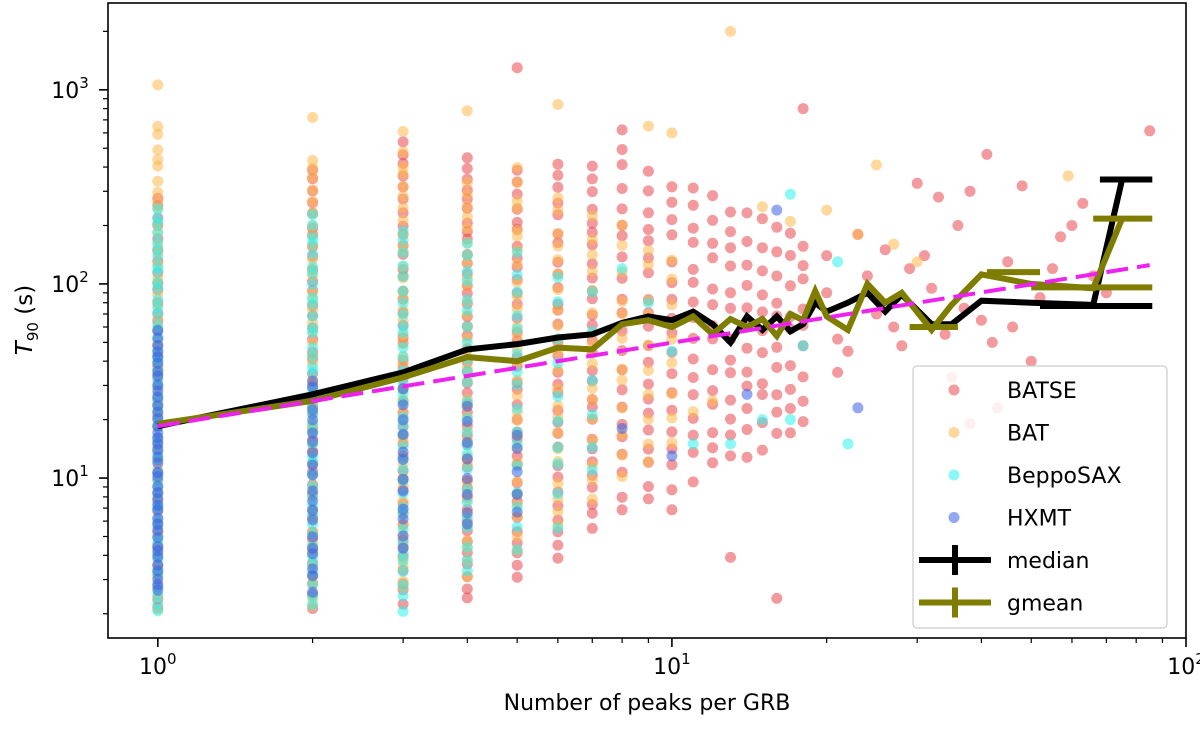 The height and width of the screenshot is (731, 1200). What do you see at coordinates (647, 703) in the screenshot?
I see `x-axis-label: Number of peaks per GRB` at bounding box center [647, 703].